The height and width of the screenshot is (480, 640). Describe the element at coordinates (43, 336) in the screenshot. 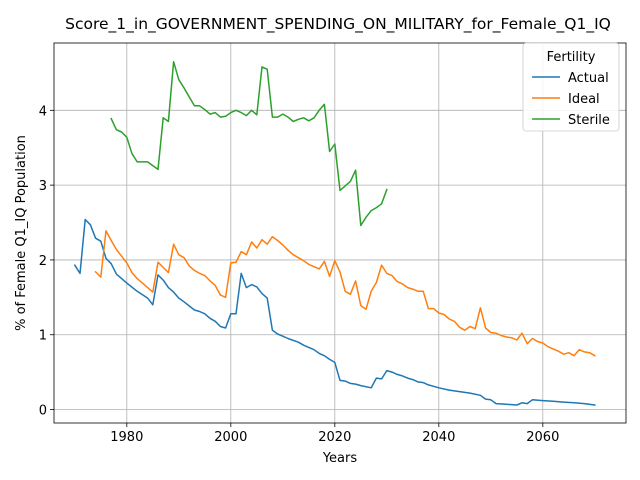

I see `y-tick-label: 1` at that location.